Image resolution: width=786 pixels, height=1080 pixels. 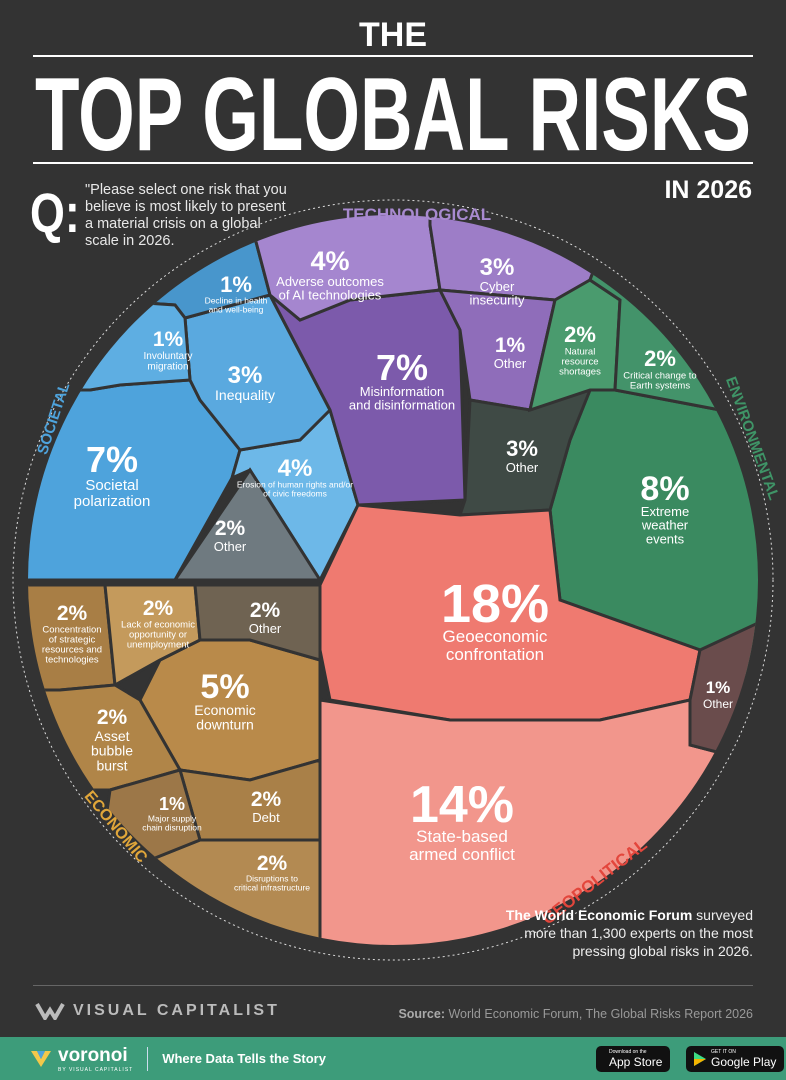 I want to click on category-label-technological: TECHNOLOGICAL, so click(x=417, y=214).